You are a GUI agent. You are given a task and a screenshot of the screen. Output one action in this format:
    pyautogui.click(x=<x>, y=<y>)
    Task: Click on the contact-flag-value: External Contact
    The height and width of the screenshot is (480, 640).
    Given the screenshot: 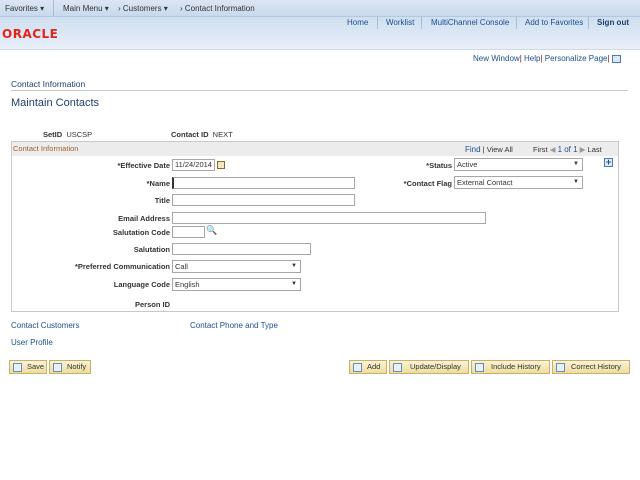 What is the action you would take?
    pyautogui.click(x=485, y=182)
    